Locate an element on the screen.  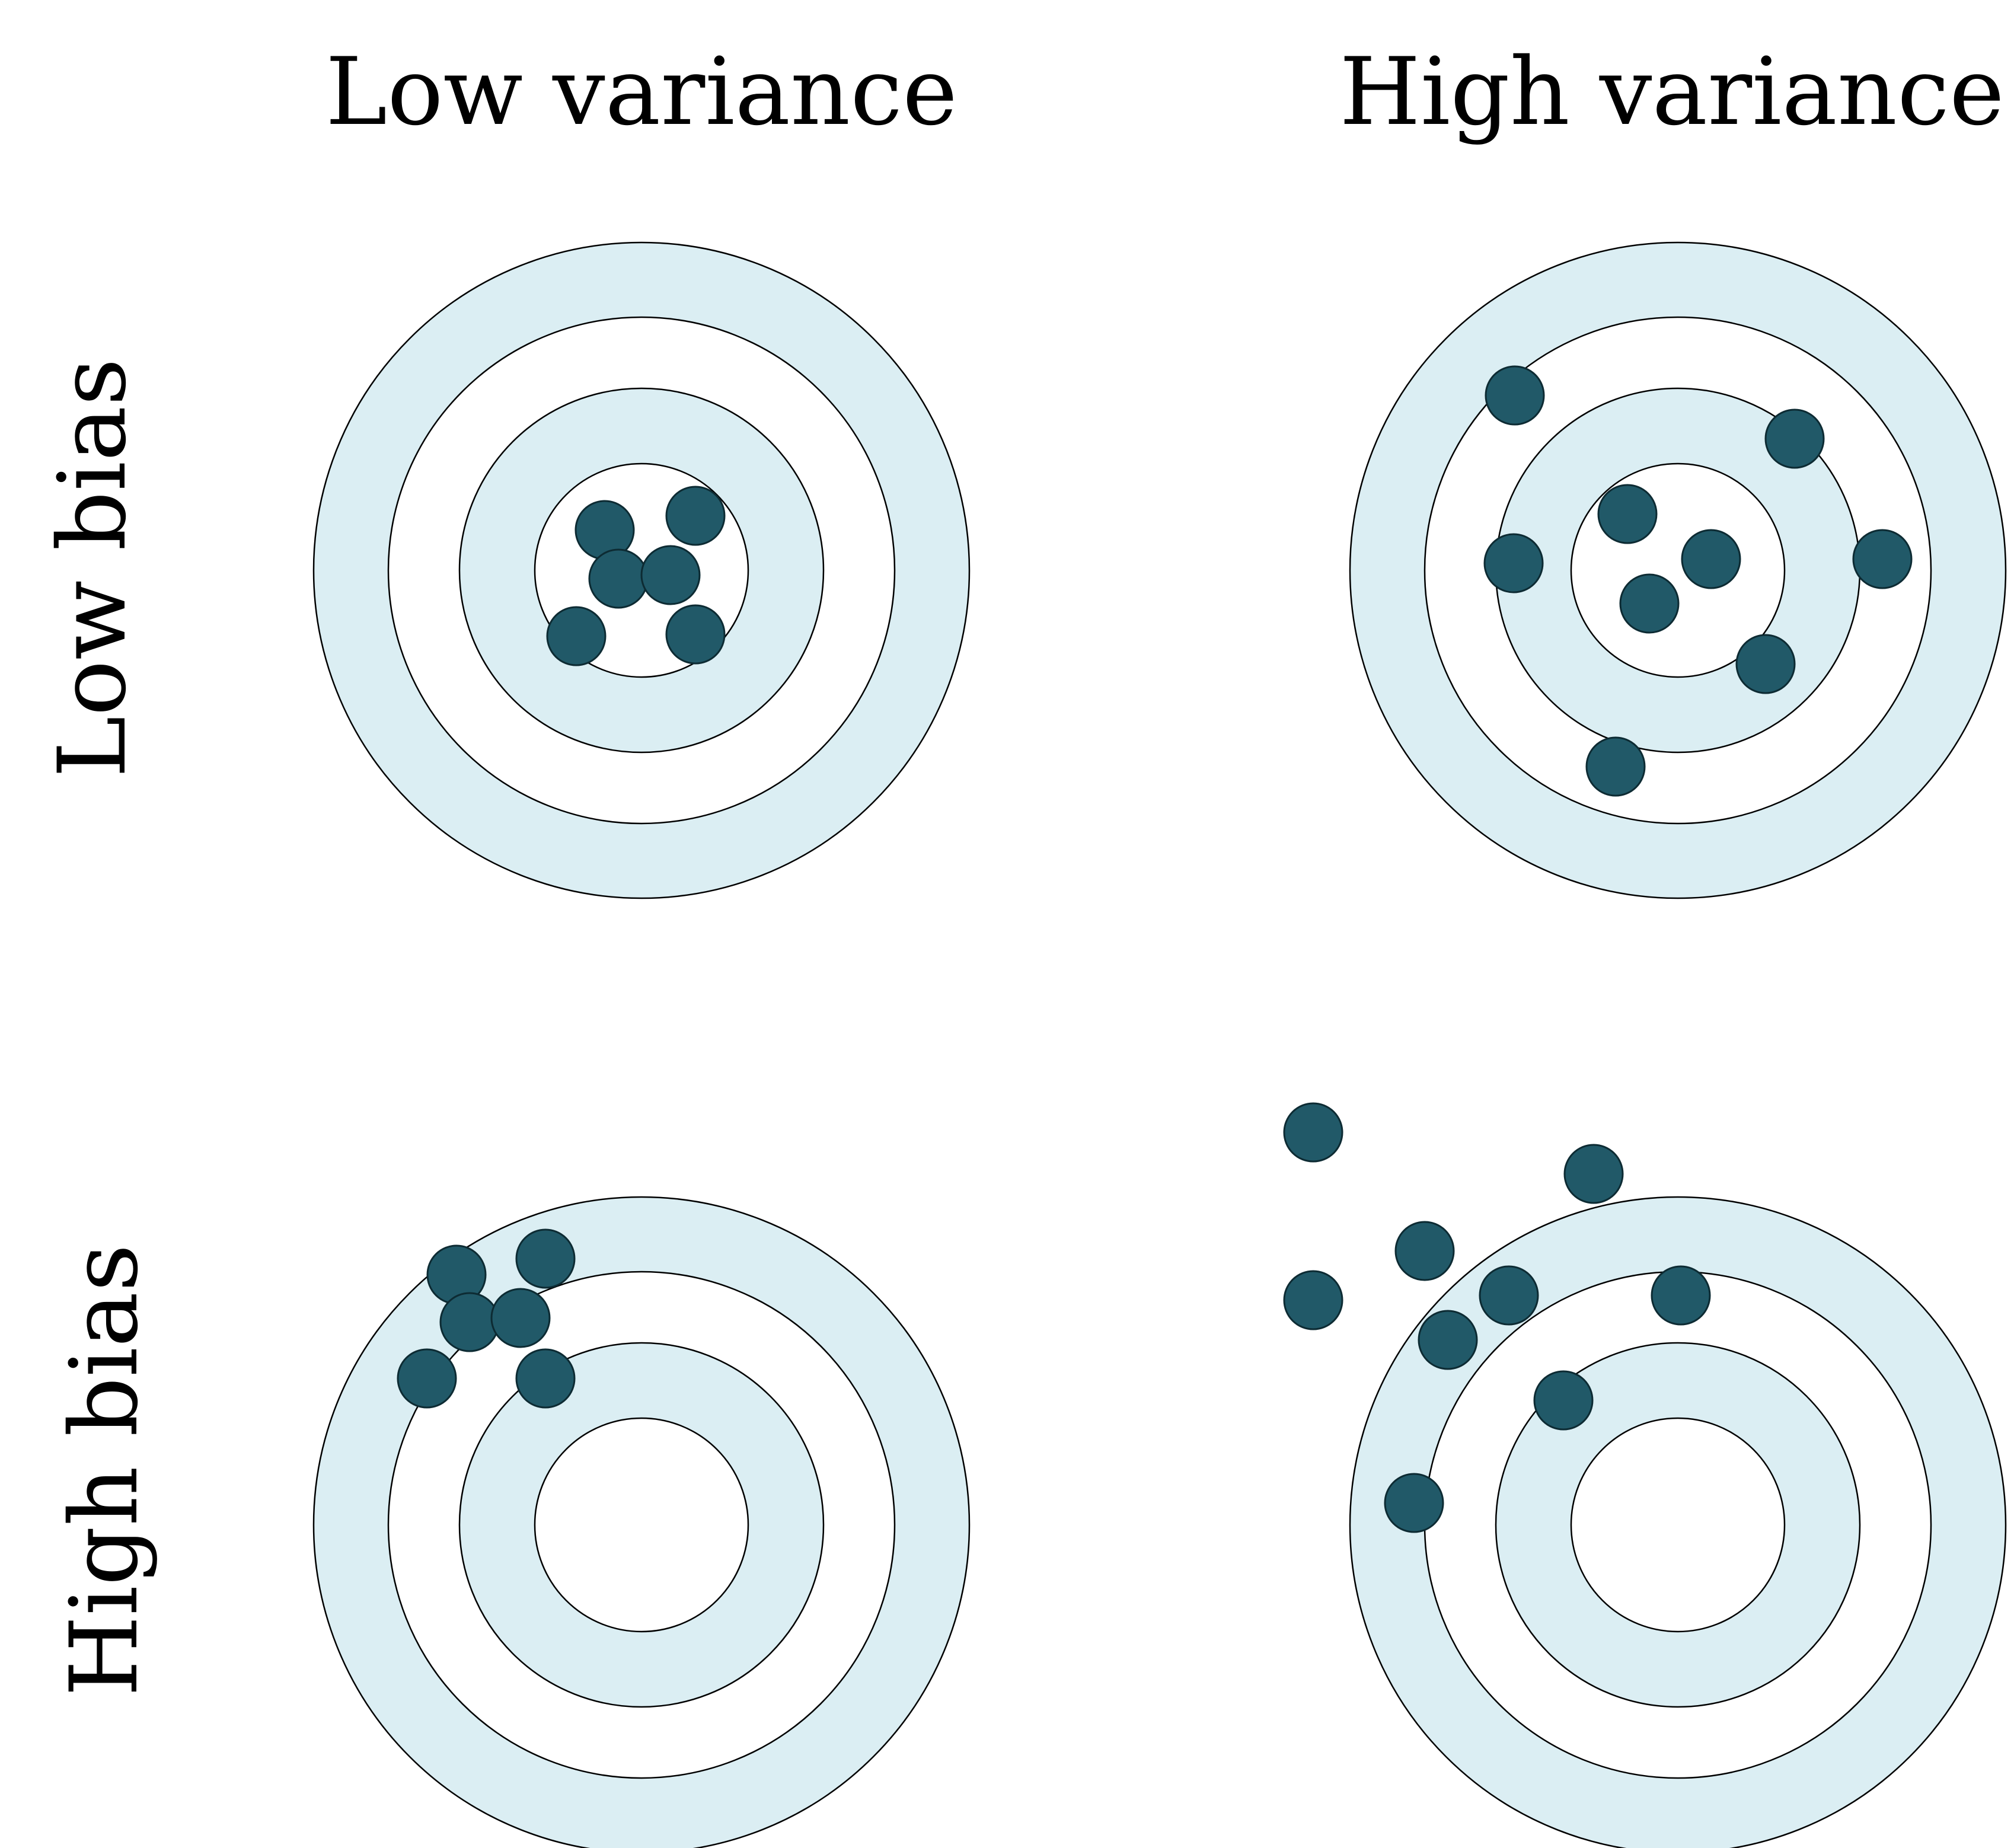
row-label-low-bias: Low bias is located at coordinates (93, 568).